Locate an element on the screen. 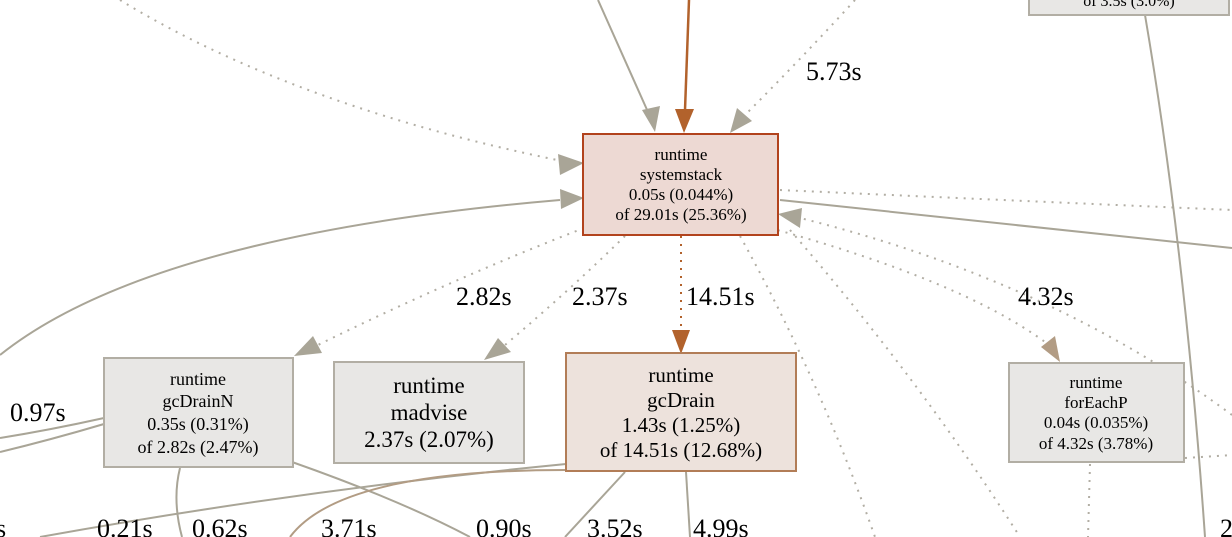 Image resolution: width=1232 pixels, height=537 pixels. edge-in-hot is located at coordinates (687, 55).